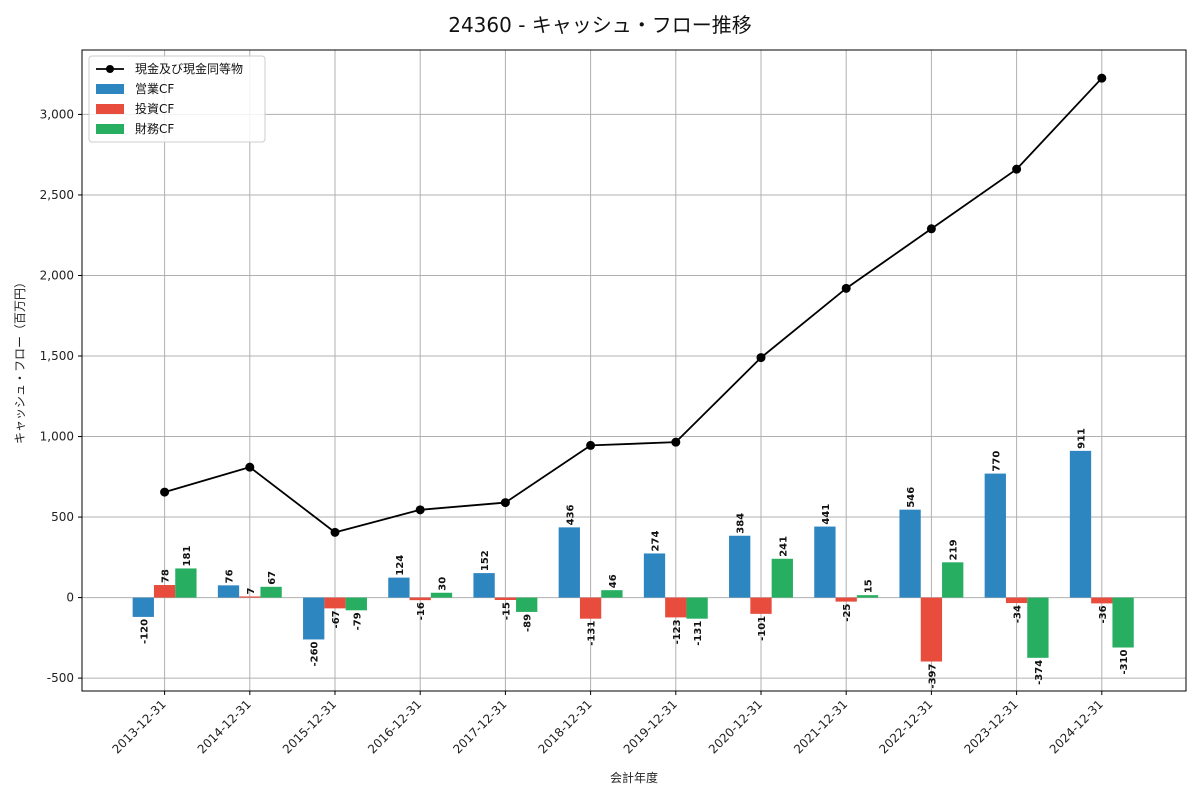  What do you see at coordinates (177, 99) in the screenshot?
I see `legend-box` at bounding box center [177, 99].